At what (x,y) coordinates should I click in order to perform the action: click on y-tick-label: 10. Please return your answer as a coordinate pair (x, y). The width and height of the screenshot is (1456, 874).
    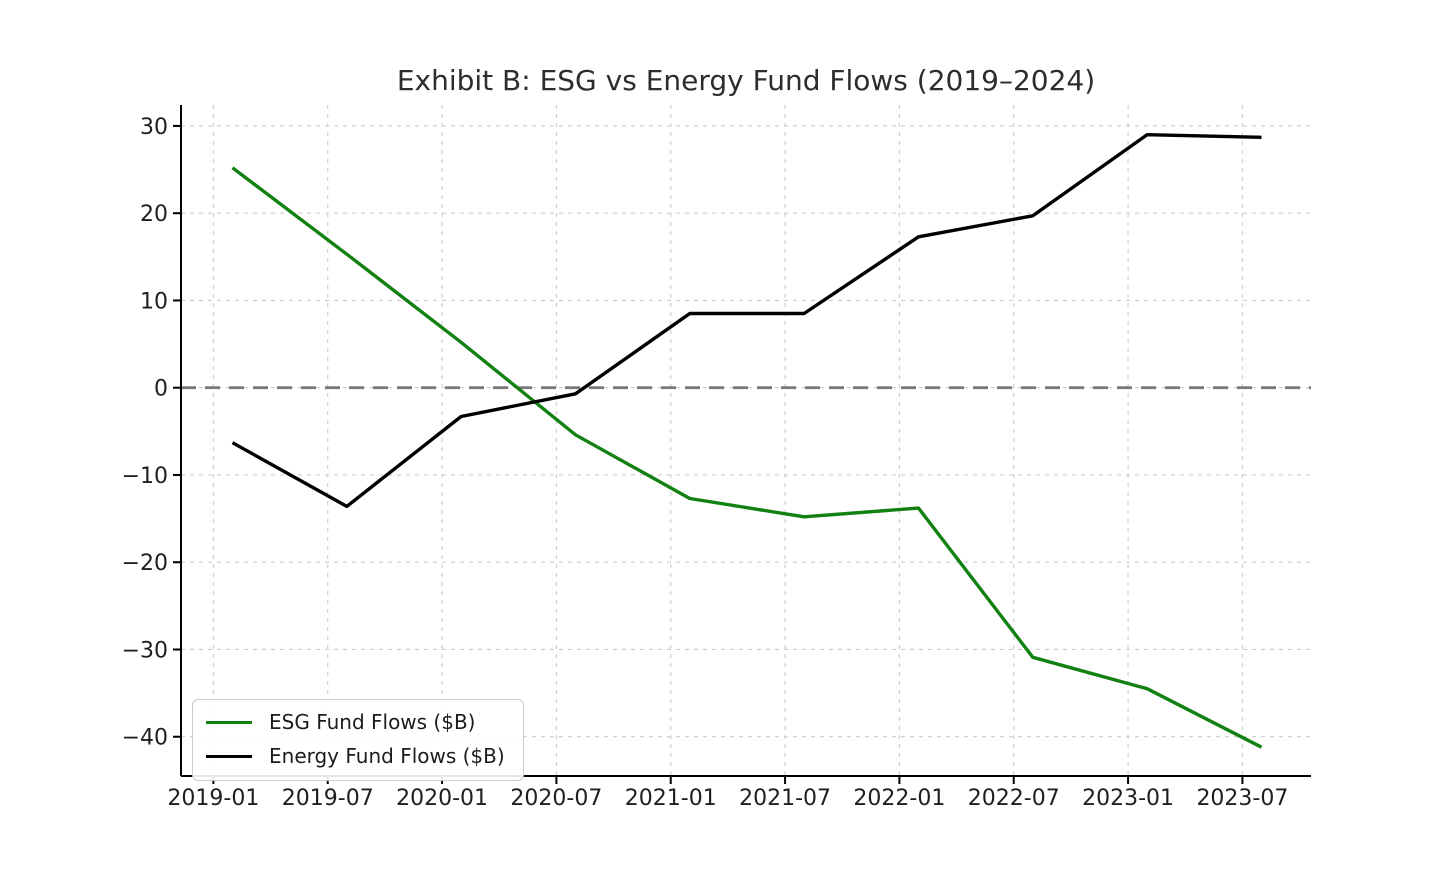
    Looking at the image, I should click on (154, 301).